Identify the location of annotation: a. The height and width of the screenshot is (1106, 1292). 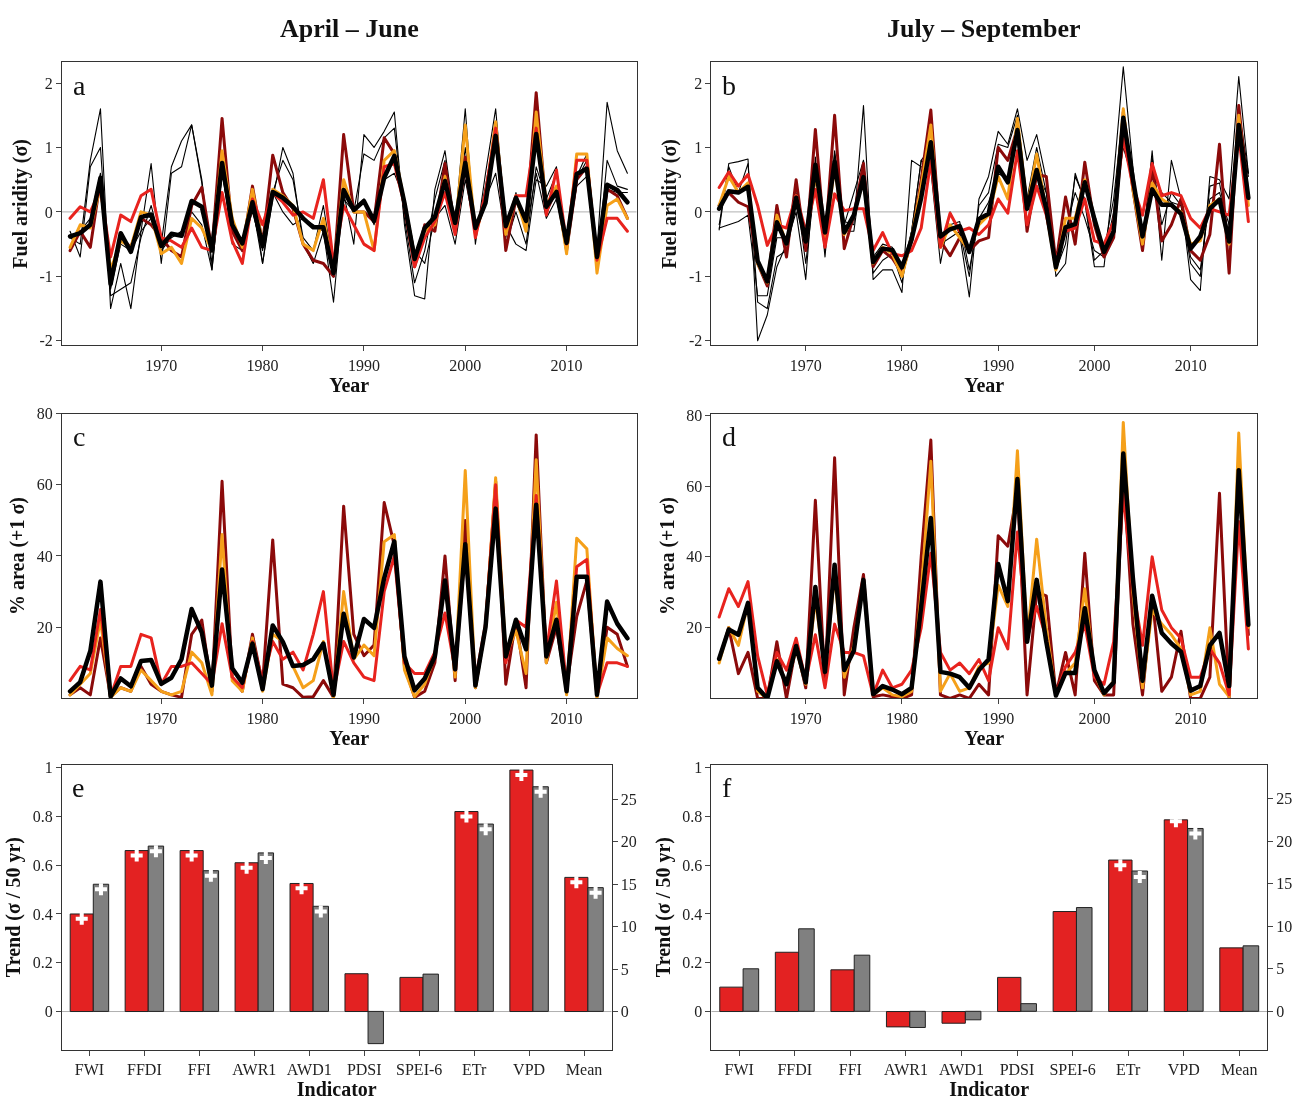
(79, 85).